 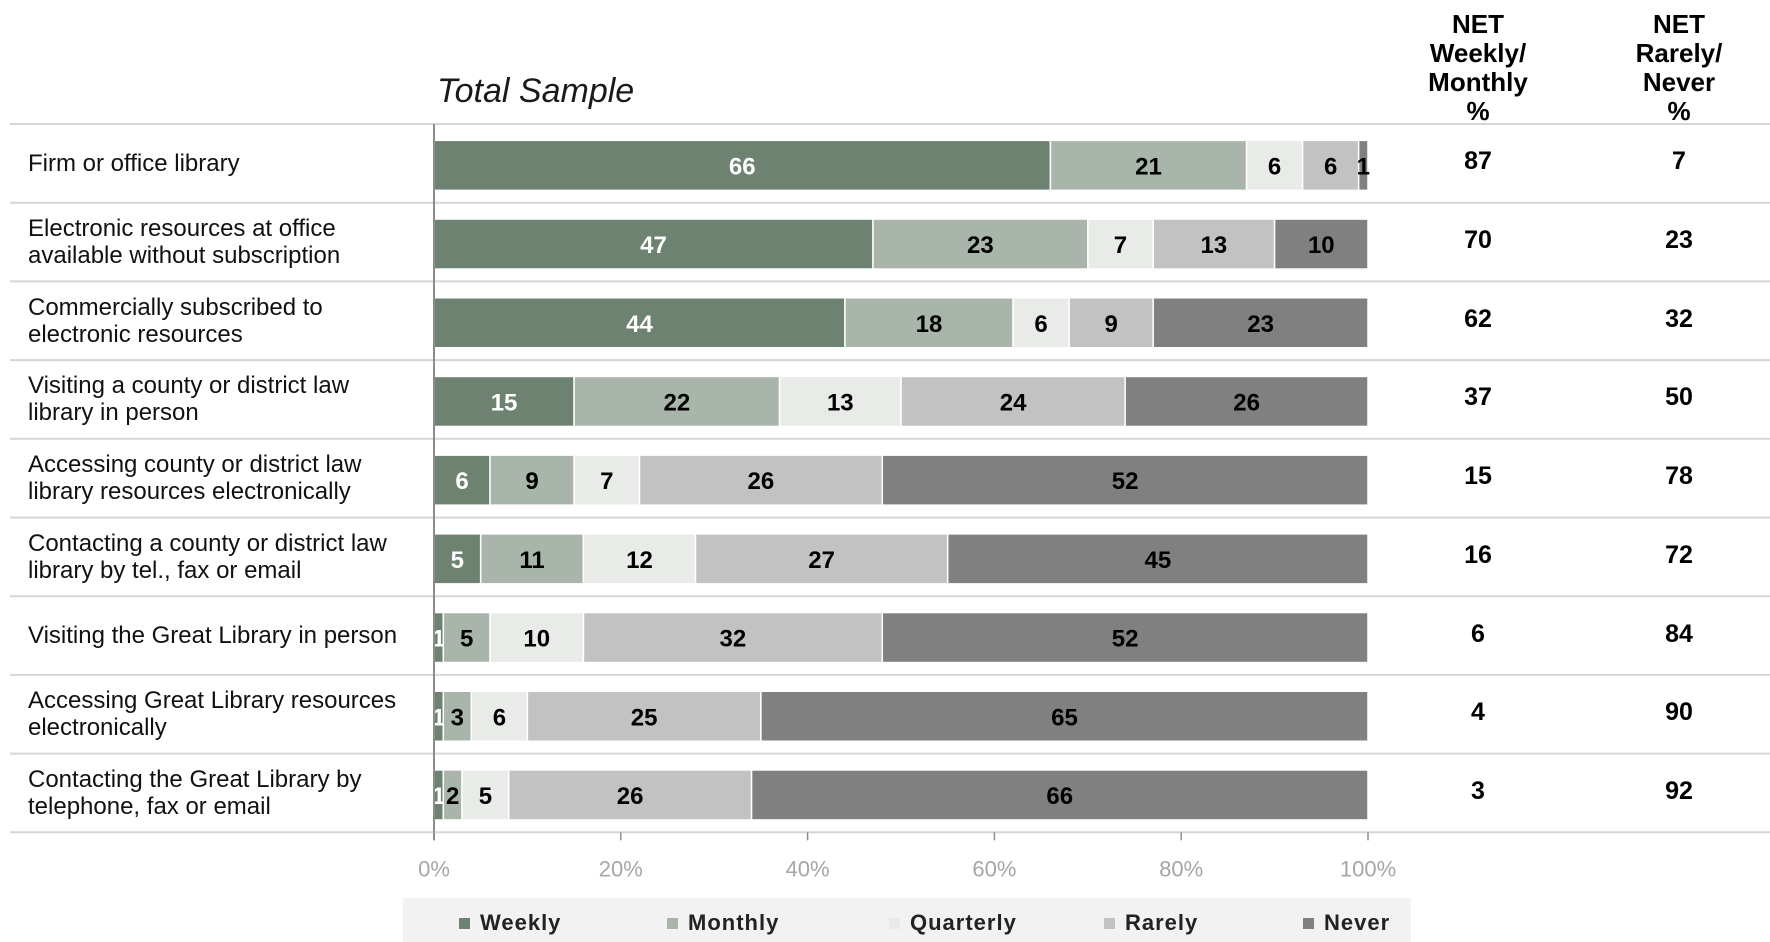 I want to click on data-label-weekly: 15, so click(x=504, y=402).